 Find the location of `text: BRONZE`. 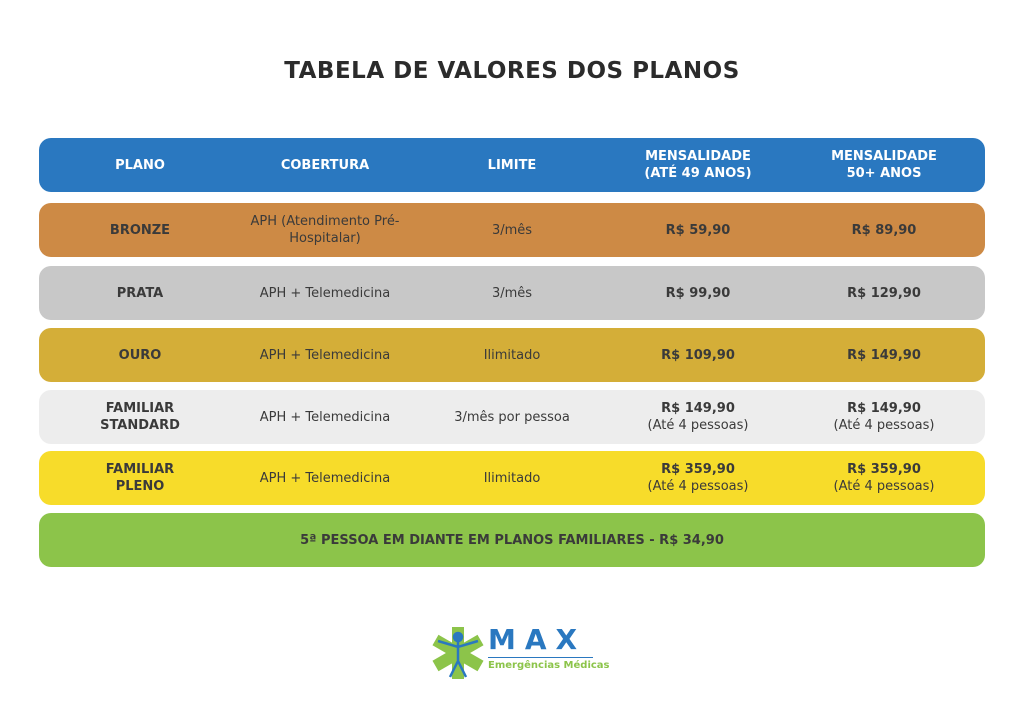

text: BRONZE is located at coordinates (140, 230).